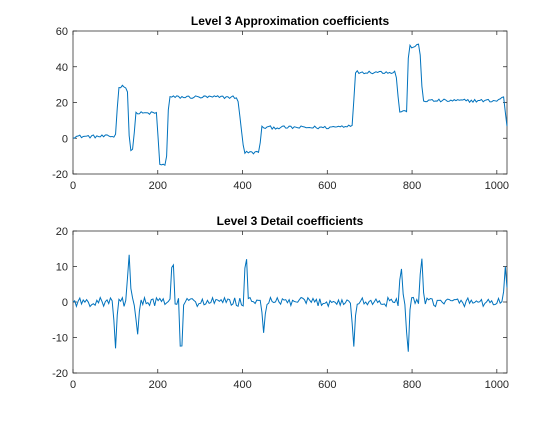  What do you see at coordinates (290, 21) in the screenshot?
I see `chart-title: Level 3 Approximation coefficients` at bounding box center [290, 21].